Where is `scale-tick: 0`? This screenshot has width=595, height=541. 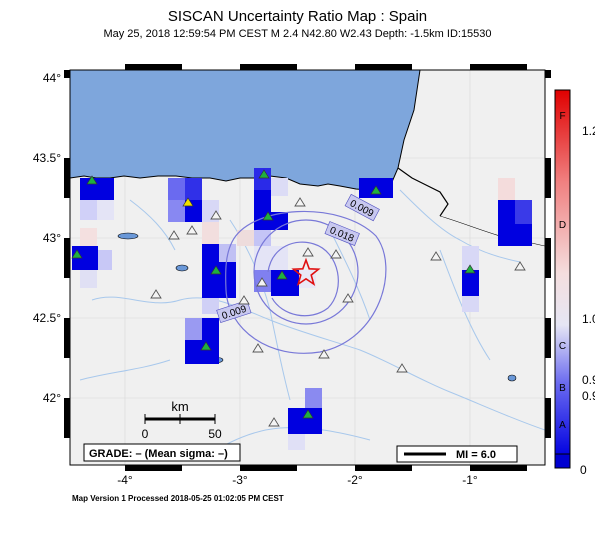
scale-tick: 0 is located at coordinates (145, 434).